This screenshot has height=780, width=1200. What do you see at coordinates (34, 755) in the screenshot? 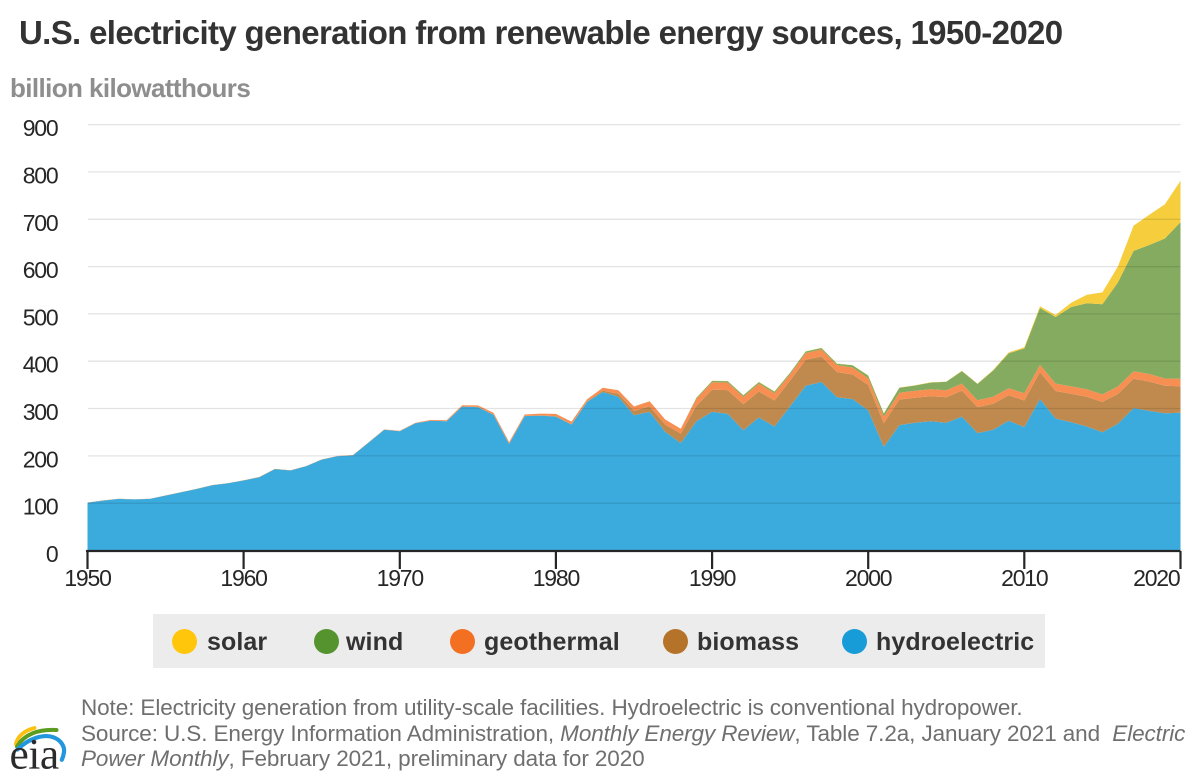
I see `svg-text: eia` at bounding box center [34, 755].